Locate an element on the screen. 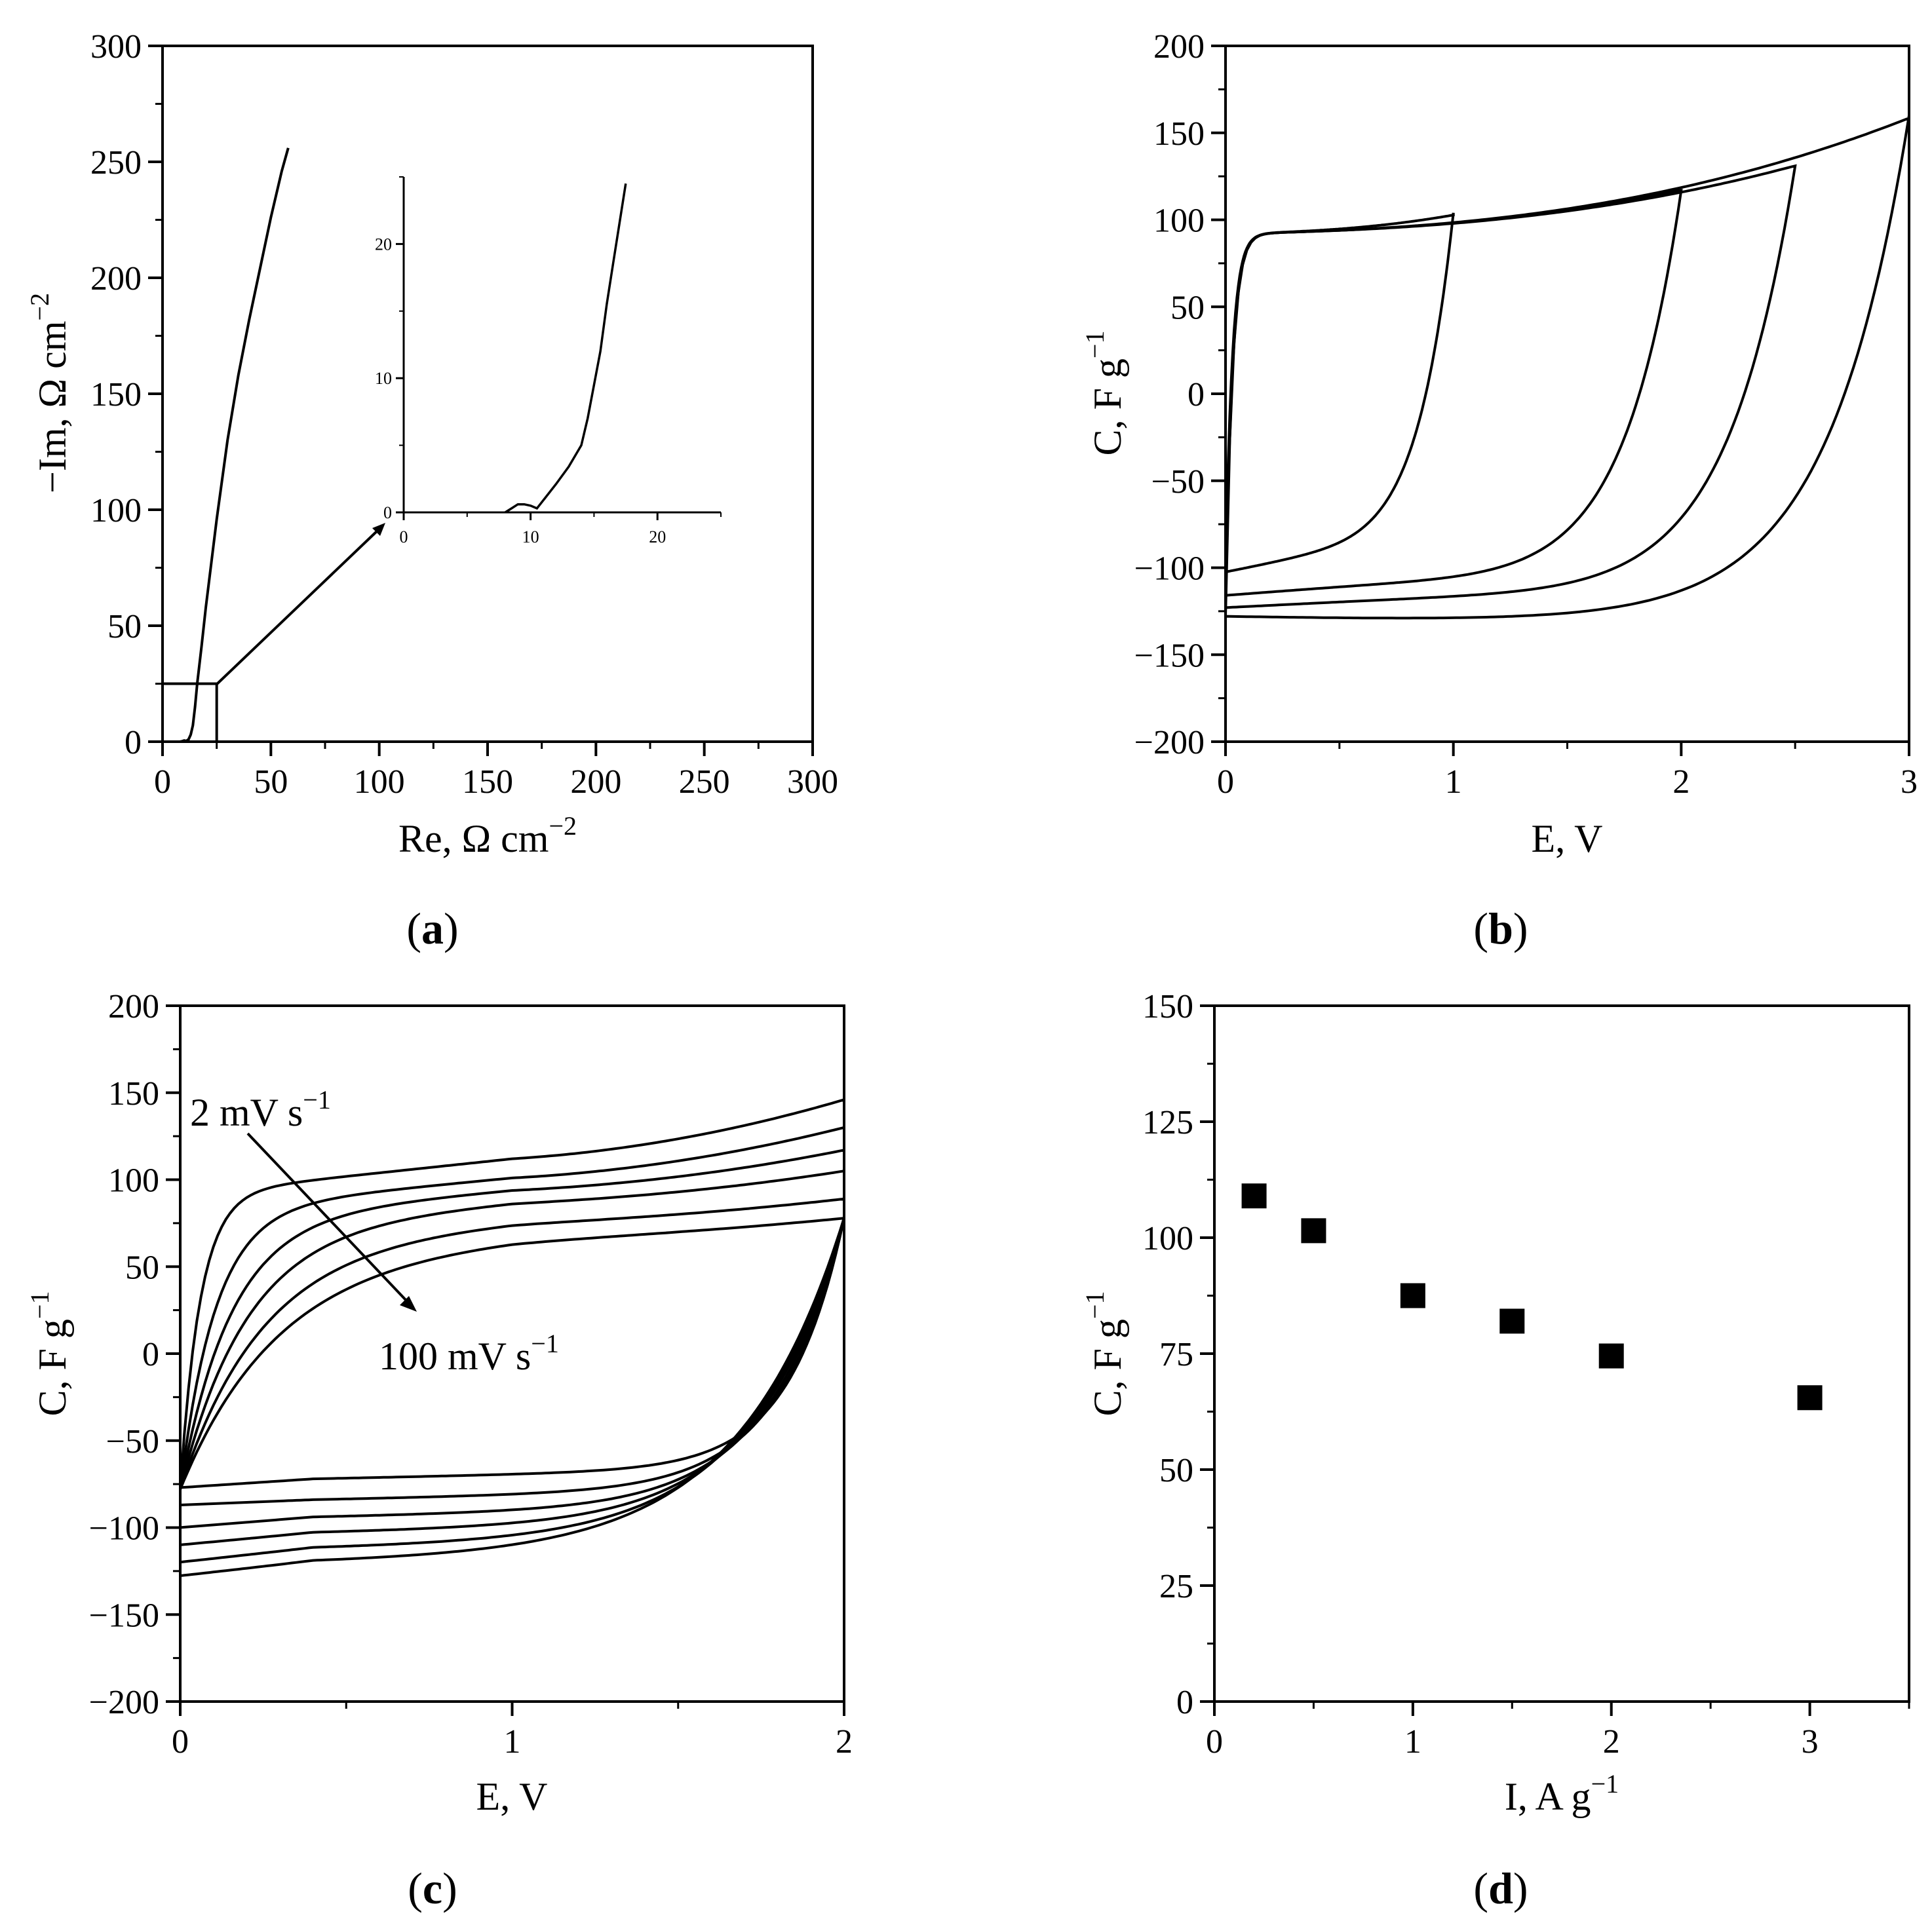 This screenshot has width=1932, height=1923. ytick-label: 25 is located at coordinates (1176, 1586).